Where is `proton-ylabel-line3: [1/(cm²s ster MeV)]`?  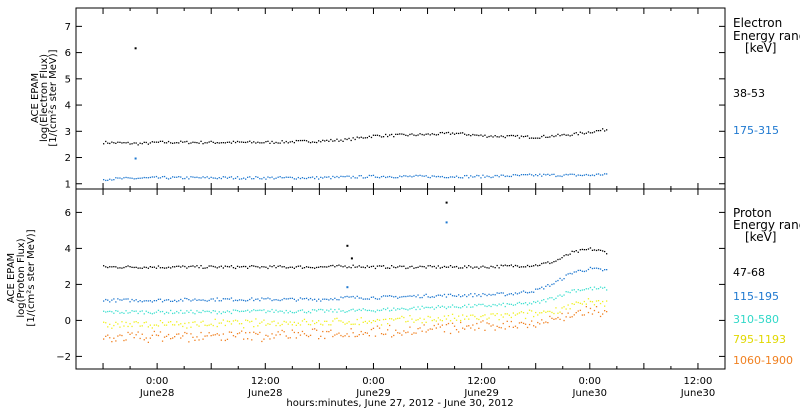 proton-ylabel-line3: [1/(cm²s ster MeV)] is located at coordinates (31, 277).